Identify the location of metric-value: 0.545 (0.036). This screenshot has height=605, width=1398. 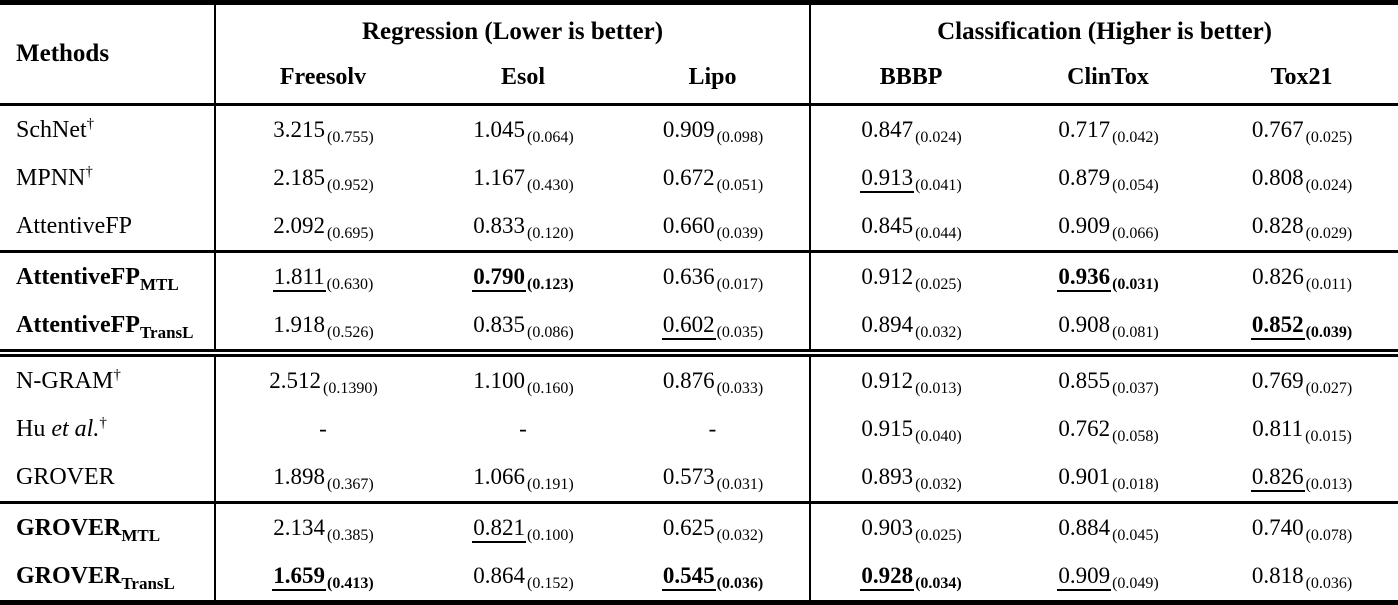
(712, 577).